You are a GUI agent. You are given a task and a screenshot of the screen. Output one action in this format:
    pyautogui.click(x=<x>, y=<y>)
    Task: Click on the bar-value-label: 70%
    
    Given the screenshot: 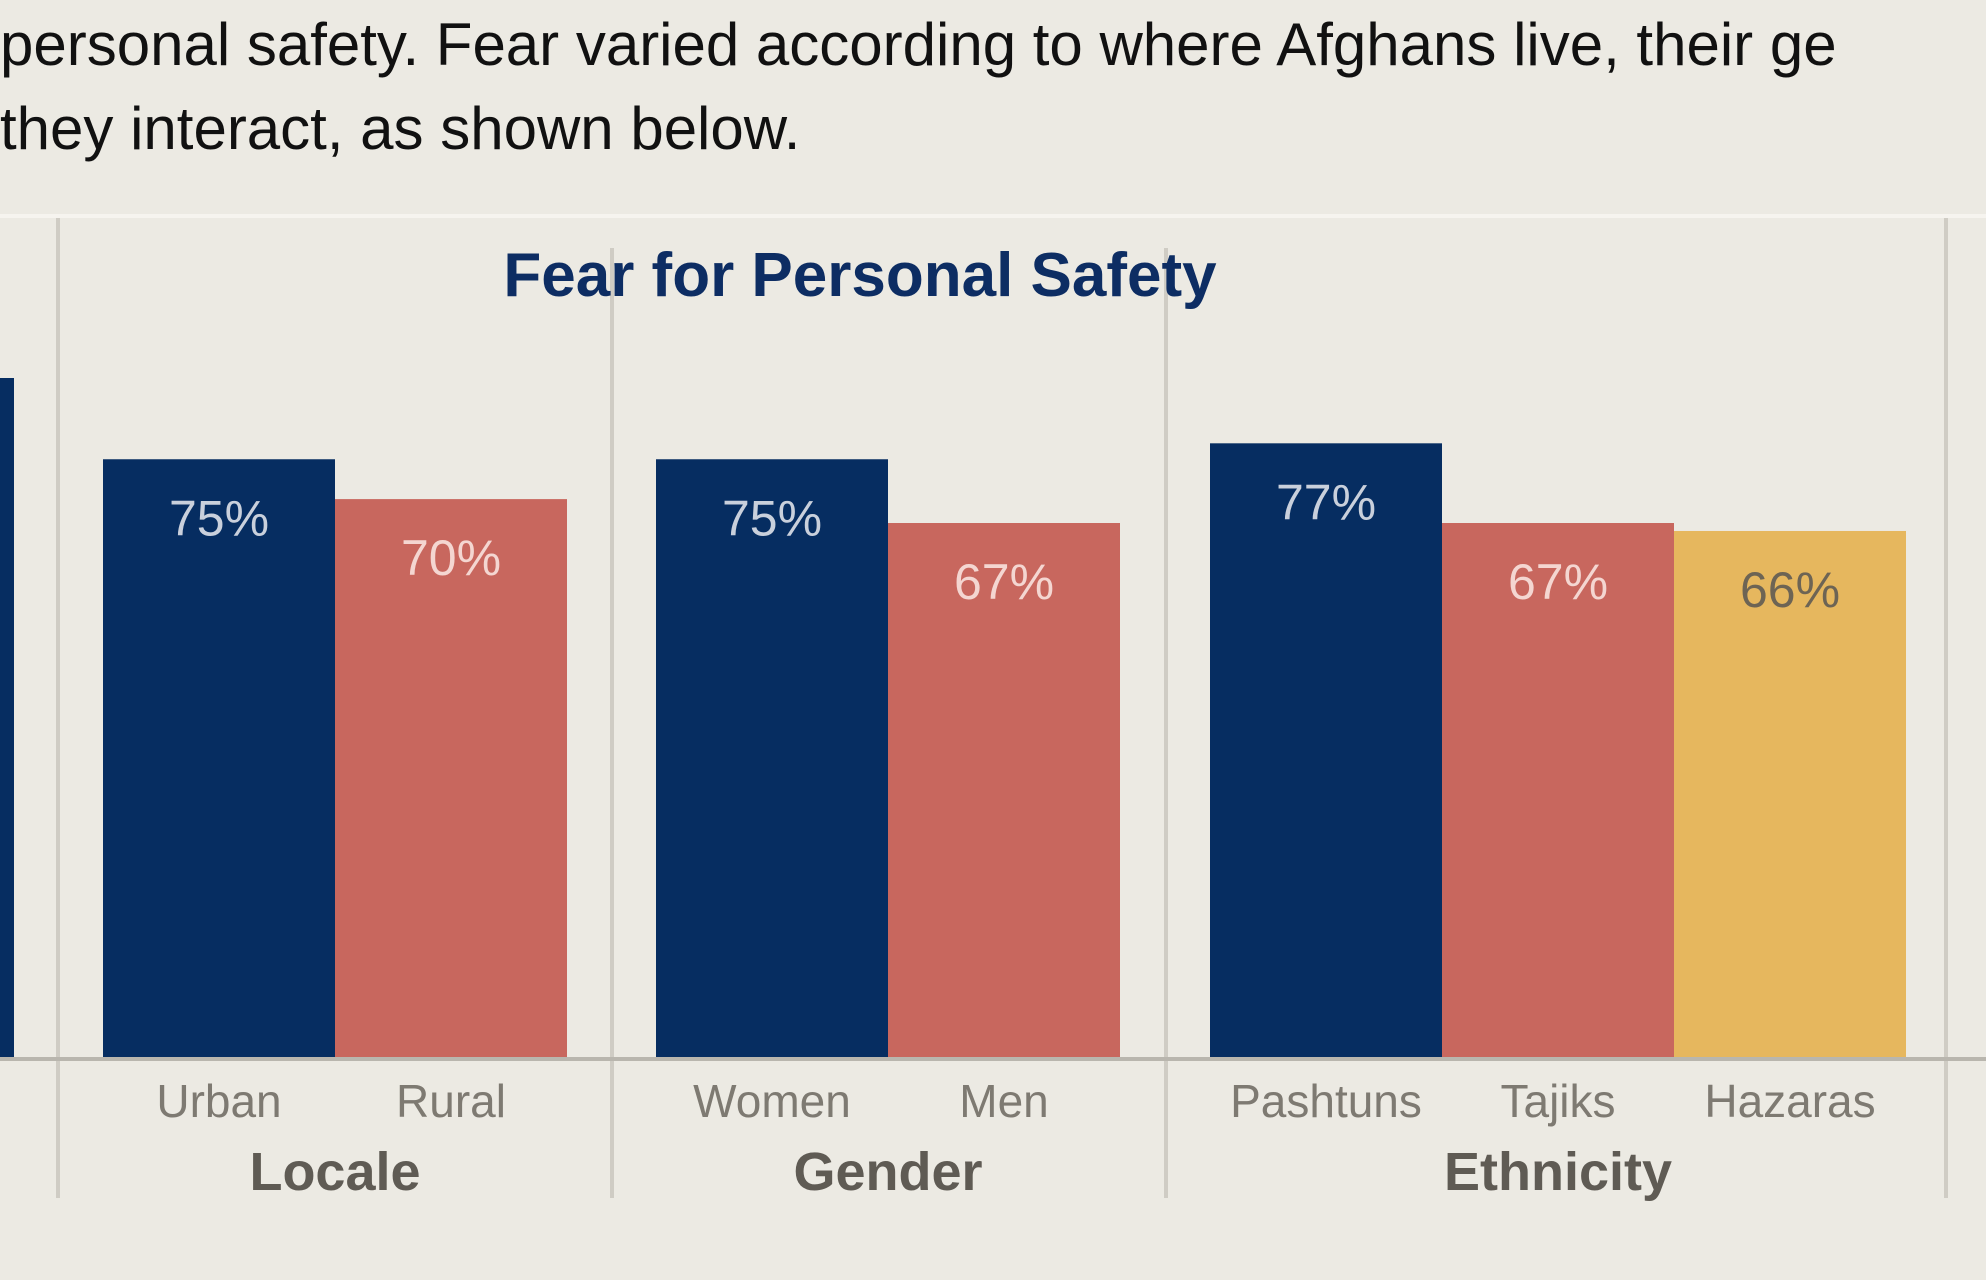 What is the action you would take?
    pyautogui.click(x=451, y=558)
    